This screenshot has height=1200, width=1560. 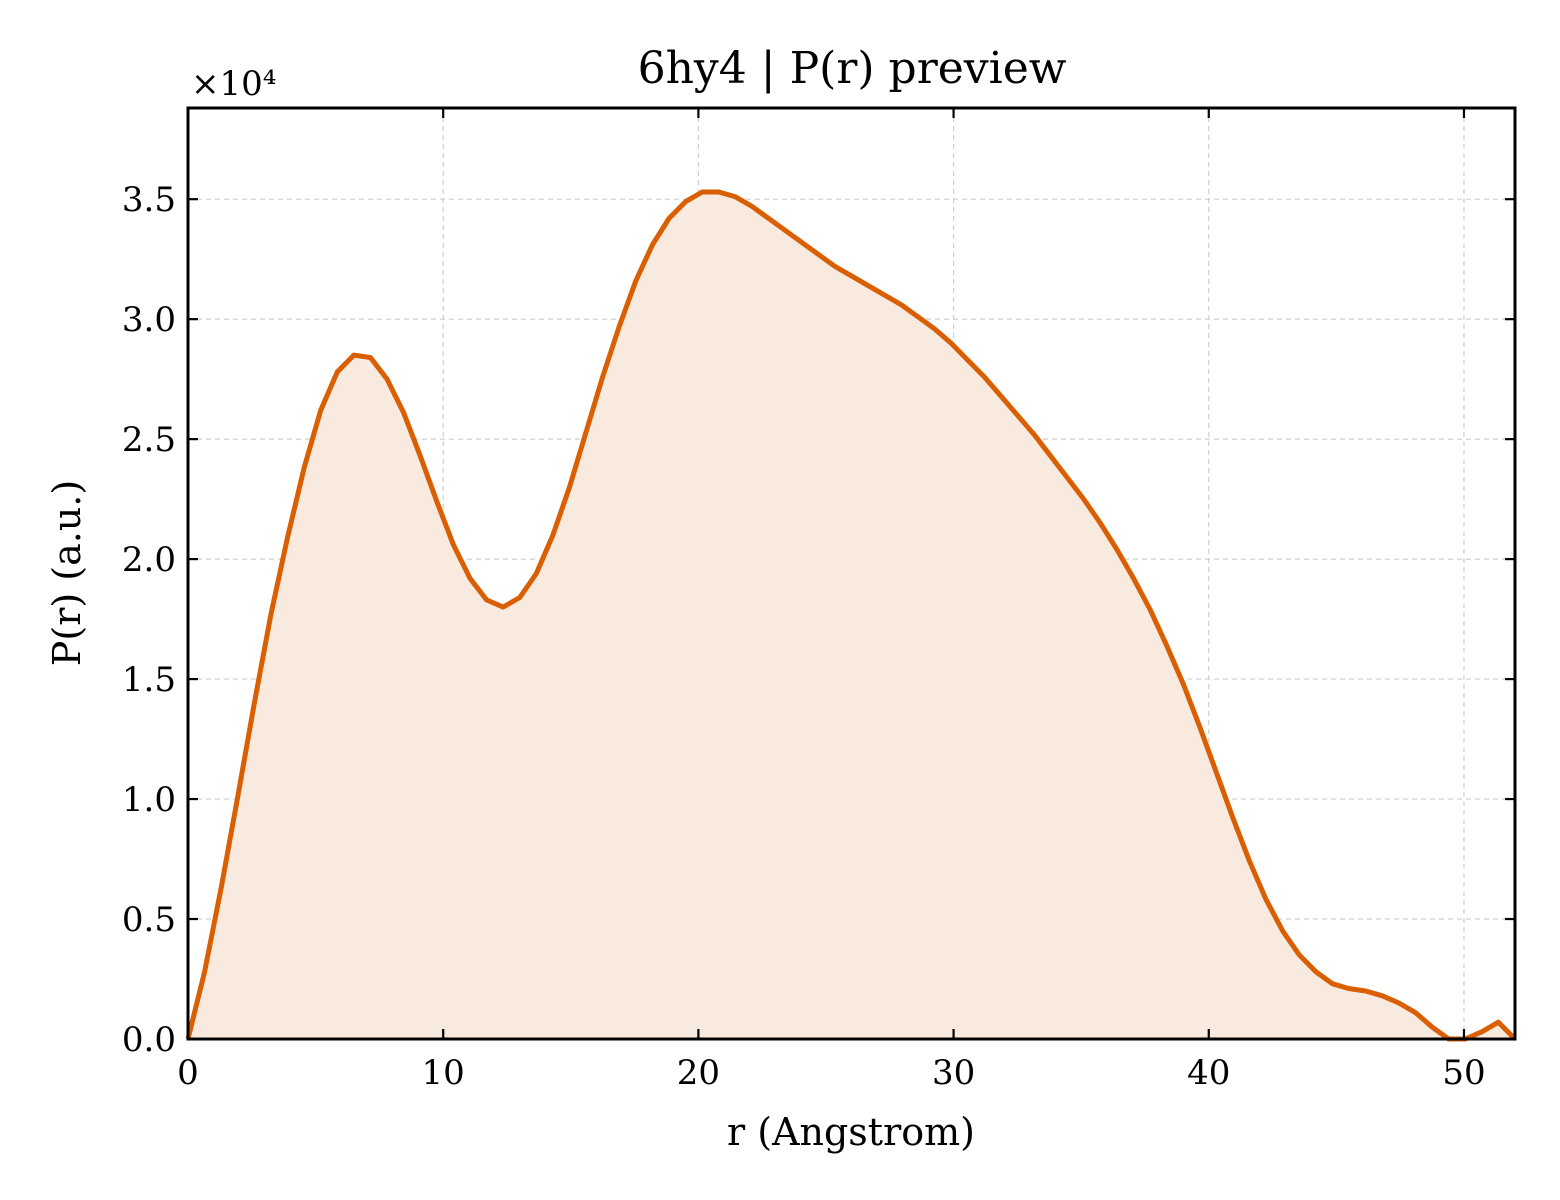 I want to click on x-tick-label: 10, so click(x=443, y=1073).